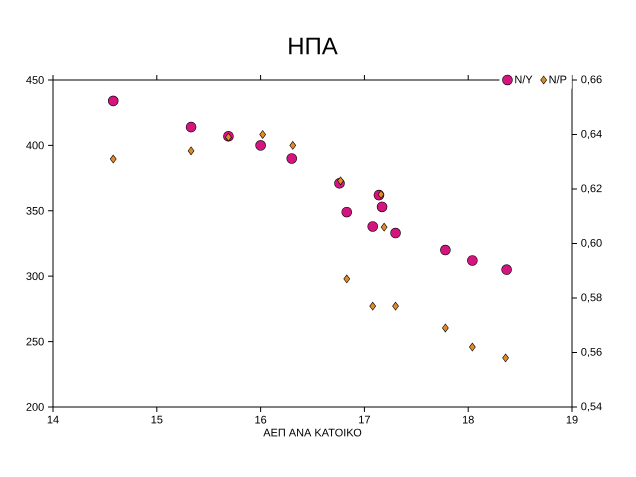 Image resolution: width=636 pixels, height=477 pixels. I want to click on x-tick-label: 18, so click(468, 420).